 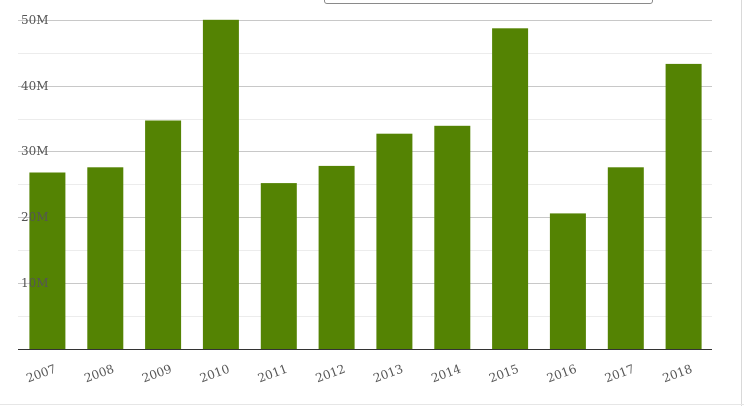 What do you see at coordinates (220, 184) in the screenshot?
I see `bar-2010` at bounding box center [220, 184].